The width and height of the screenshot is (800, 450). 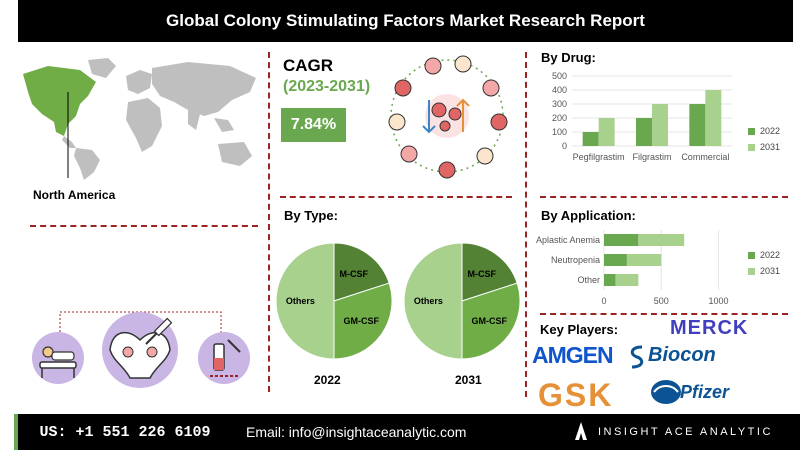 What do you see at coordinates (140, 117) in the screenshot?
I see `world-map-icon` at bounding box center [140, 117].